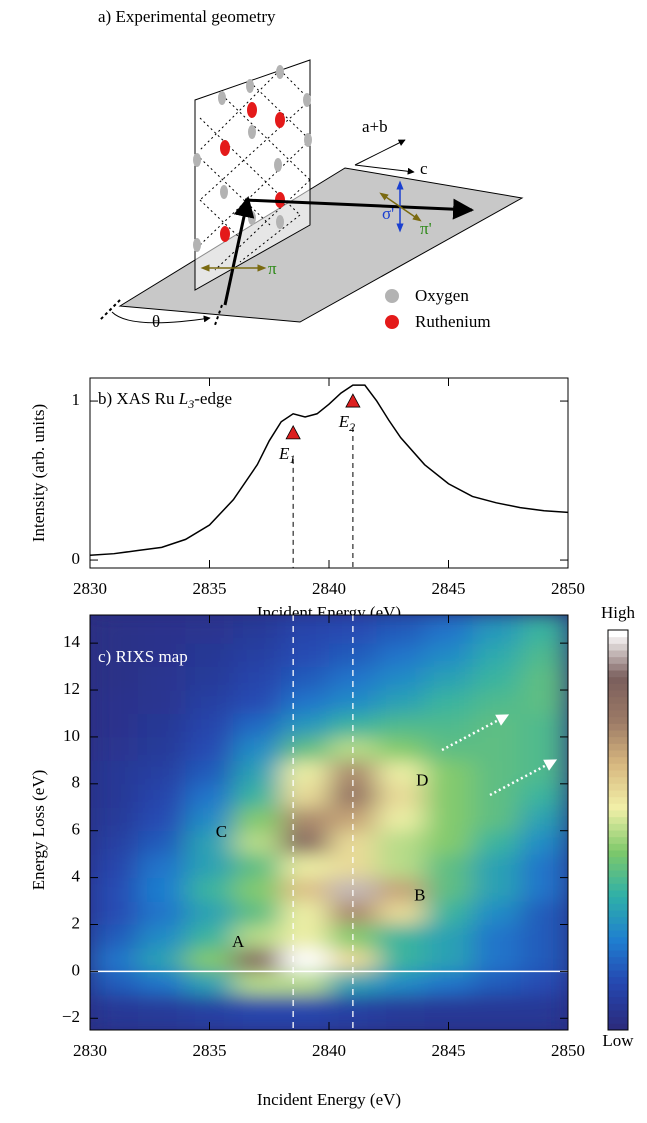 The width and height of the screenshot is (647, 1123). Describe the element at coordinates (388, 213) in the screenshot. I see `polarization-label: σ'` at that location.